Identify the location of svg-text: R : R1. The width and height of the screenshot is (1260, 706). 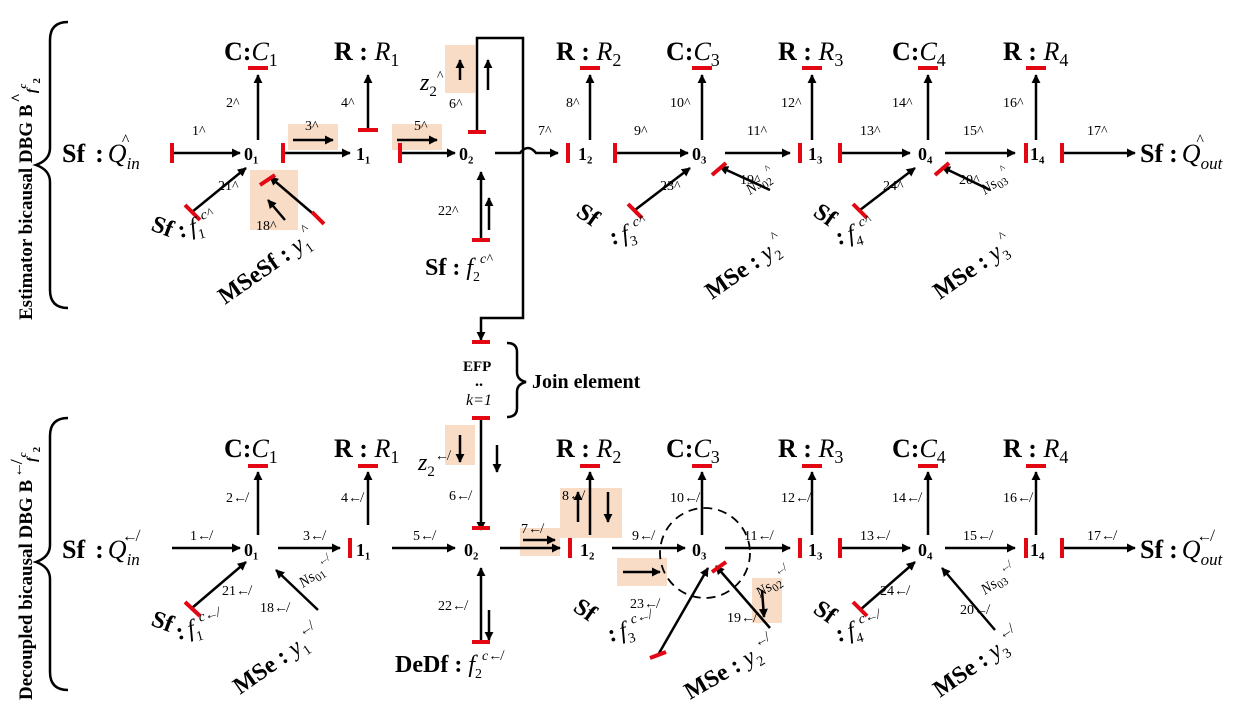
(366, 53).